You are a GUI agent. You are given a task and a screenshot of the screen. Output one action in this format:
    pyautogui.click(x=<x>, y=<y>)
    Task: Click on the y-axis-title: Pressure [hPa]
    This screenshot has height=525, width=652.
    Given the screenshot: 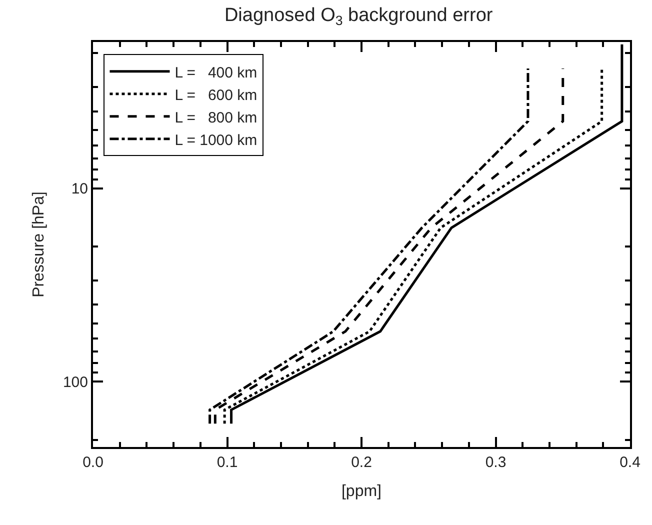 What is the action you would take?
    pyautogui.click(x=39, y=245)
    